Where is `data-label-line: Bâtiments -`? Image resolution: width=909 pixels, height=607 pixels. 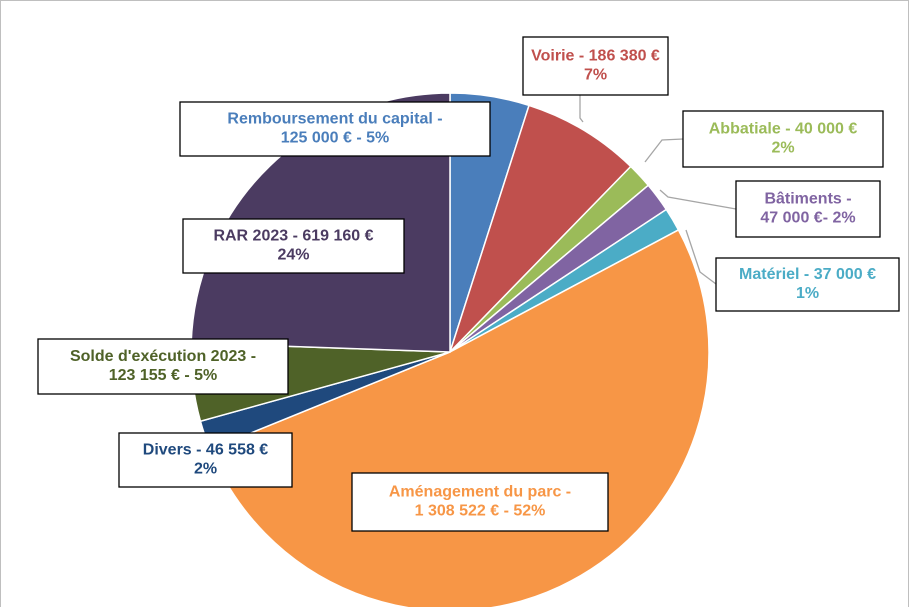 data-label-line: Bâtiments - is located at coordinates (807, 199).